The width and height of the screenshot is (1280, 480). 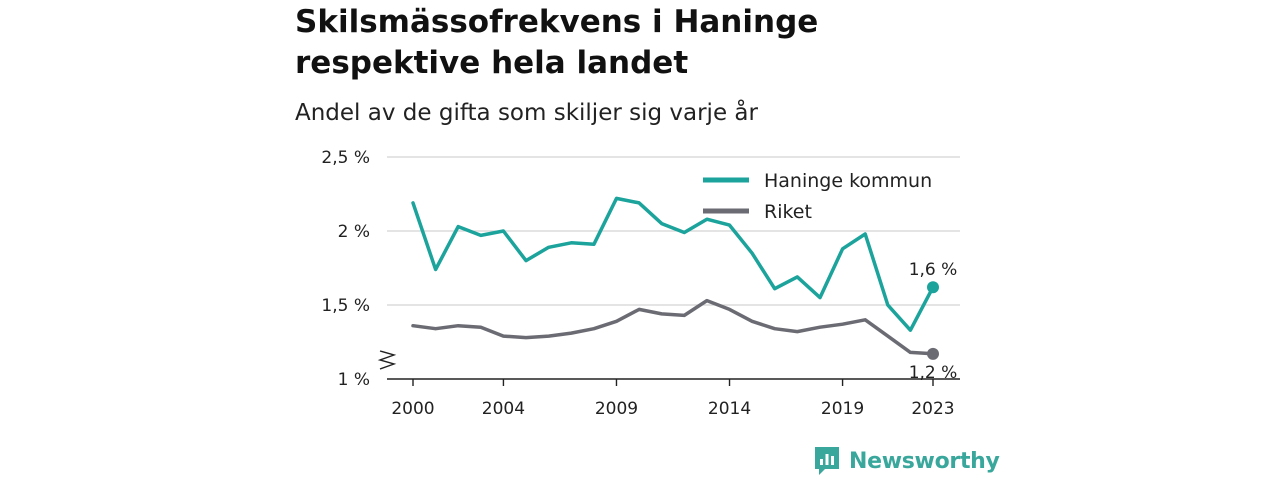 I want to click on newsworthy-logo: Newsworthy, so click(x=906, y=461).